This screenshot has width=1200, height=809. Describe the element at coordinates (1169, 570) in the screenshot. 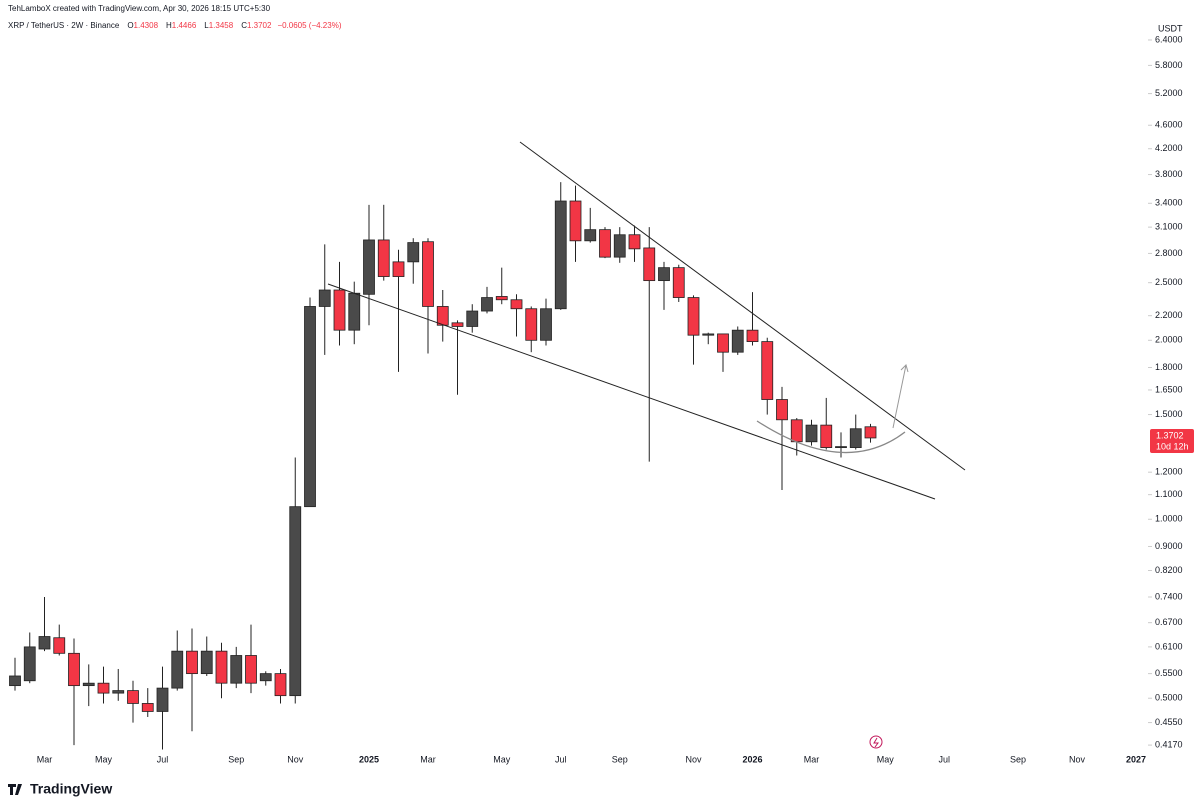

I see `y-tick-label: 0.8200` at that location.